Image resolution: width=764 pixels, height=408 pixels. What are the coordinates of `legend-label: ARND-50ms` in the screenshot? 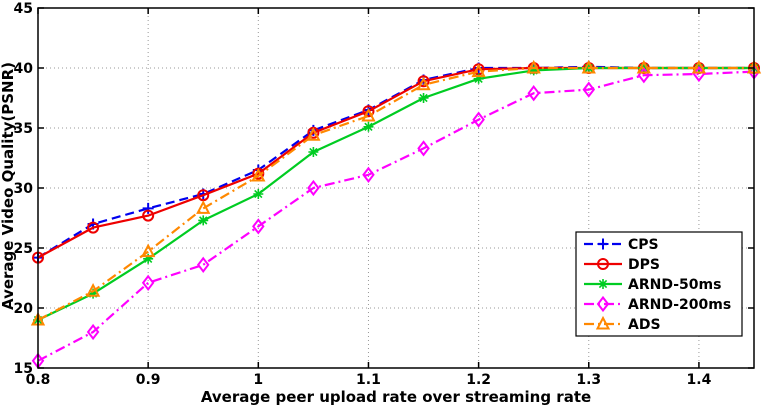 It's located at (674, 285).